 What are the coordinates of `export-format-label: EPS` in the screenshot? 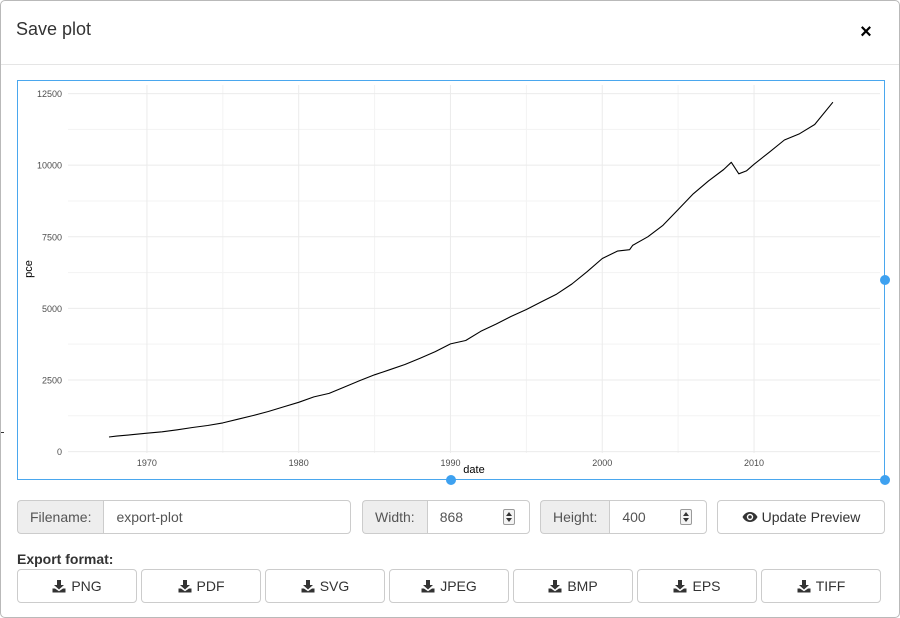 It's located at (706, 586).